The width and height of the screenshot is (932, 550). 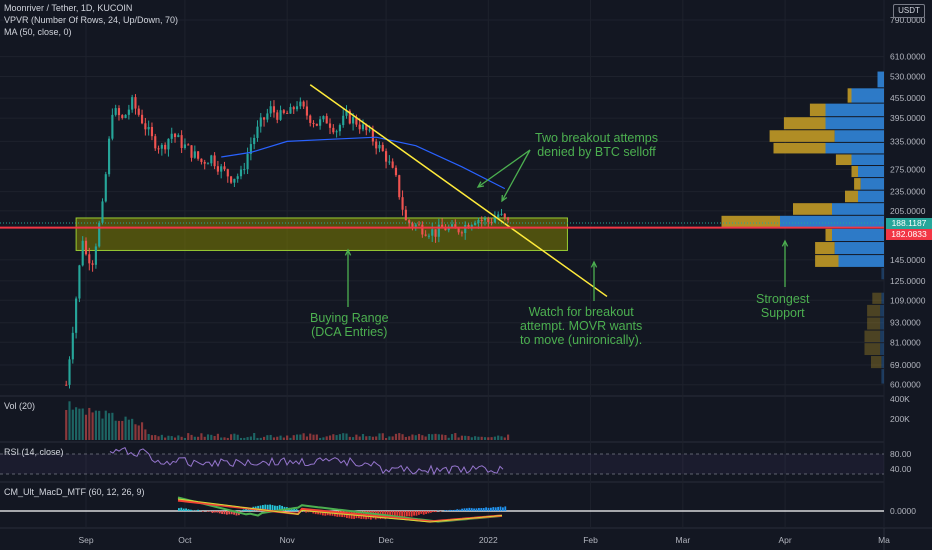 I want to click on currency-button: USDT, so click(x=909, y=11).